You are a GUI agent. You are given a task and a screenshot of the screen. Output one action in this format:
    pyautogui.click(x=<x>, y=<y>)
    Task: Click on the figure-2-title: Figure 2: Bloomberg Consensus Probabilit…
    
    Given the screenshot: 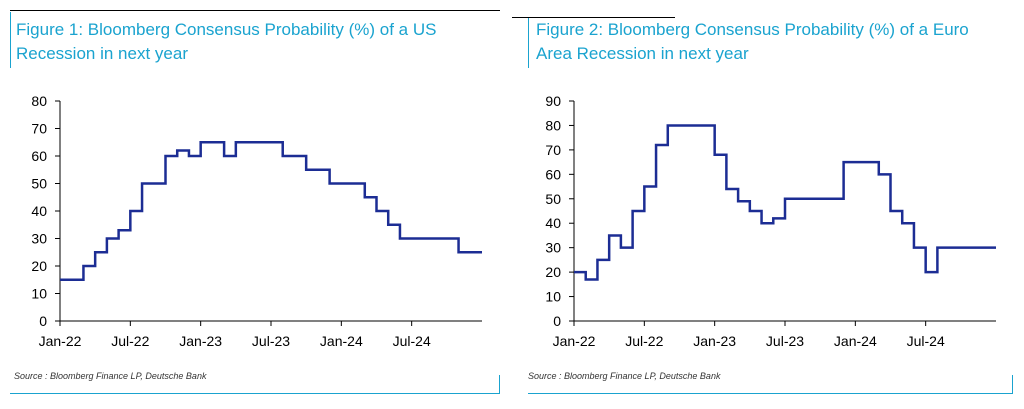 What is the action you would take?
    pyautogui.click(x=752, y=41)
    